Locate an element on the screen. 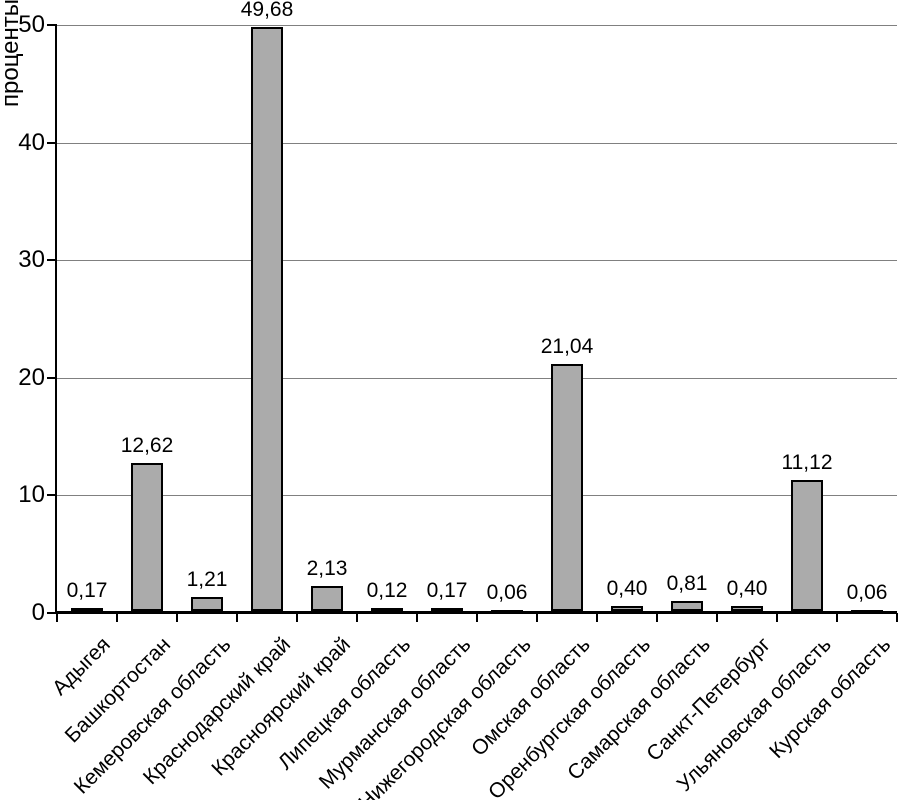  y-tick-label: 30 is located at coordinates (31, 260).